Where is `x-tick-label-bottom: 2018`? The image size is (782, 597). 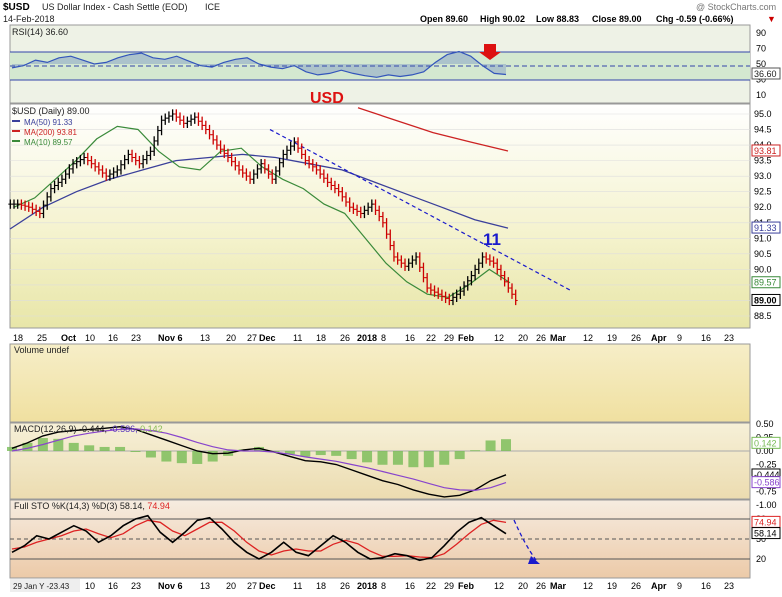
x-tick-label-bottom: 2018 is located at coordinates (367, 586).